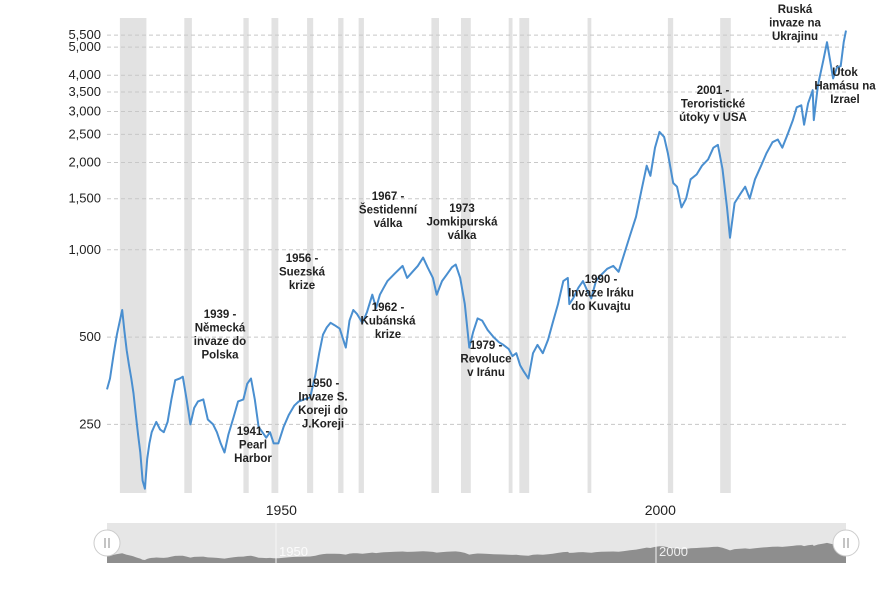 This screenshot has height=592, width=884. I want to click on annotation-line: útoky v USA, so click(713, 118).